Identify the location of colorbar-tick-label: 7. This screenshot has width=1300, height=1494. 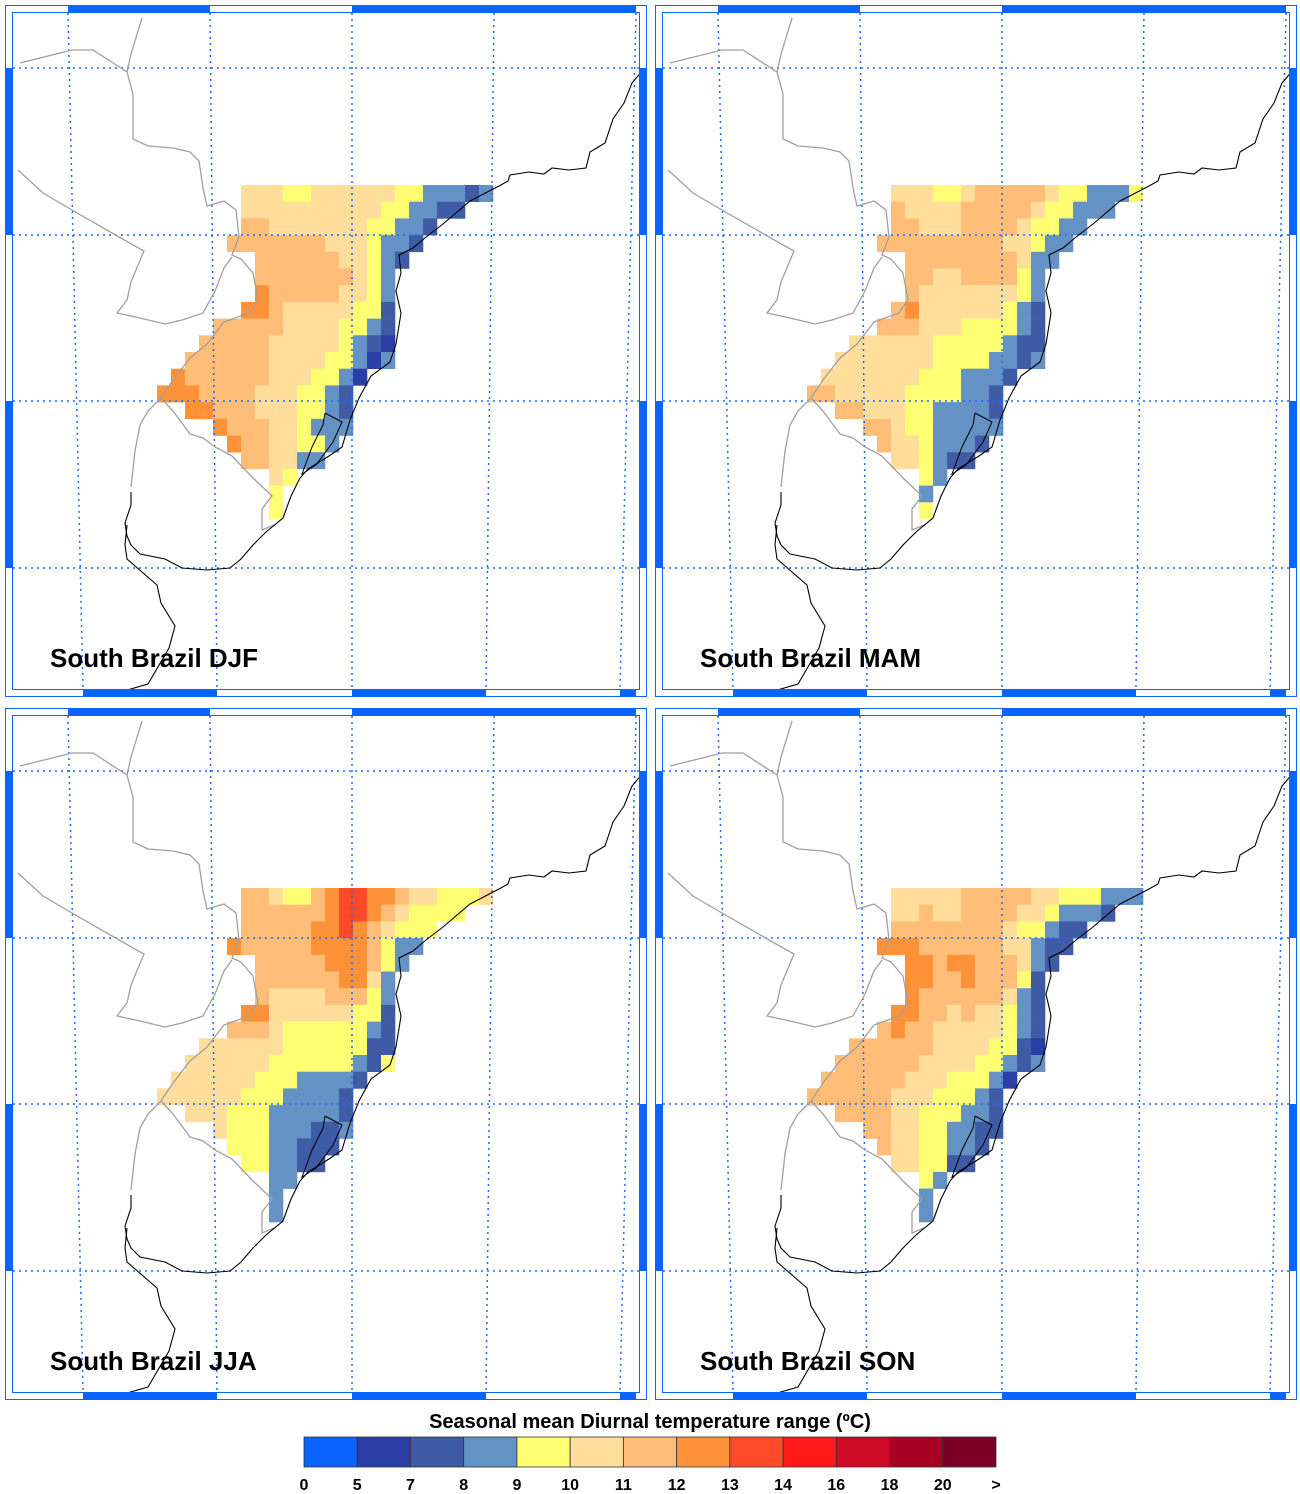
(410, 1485).